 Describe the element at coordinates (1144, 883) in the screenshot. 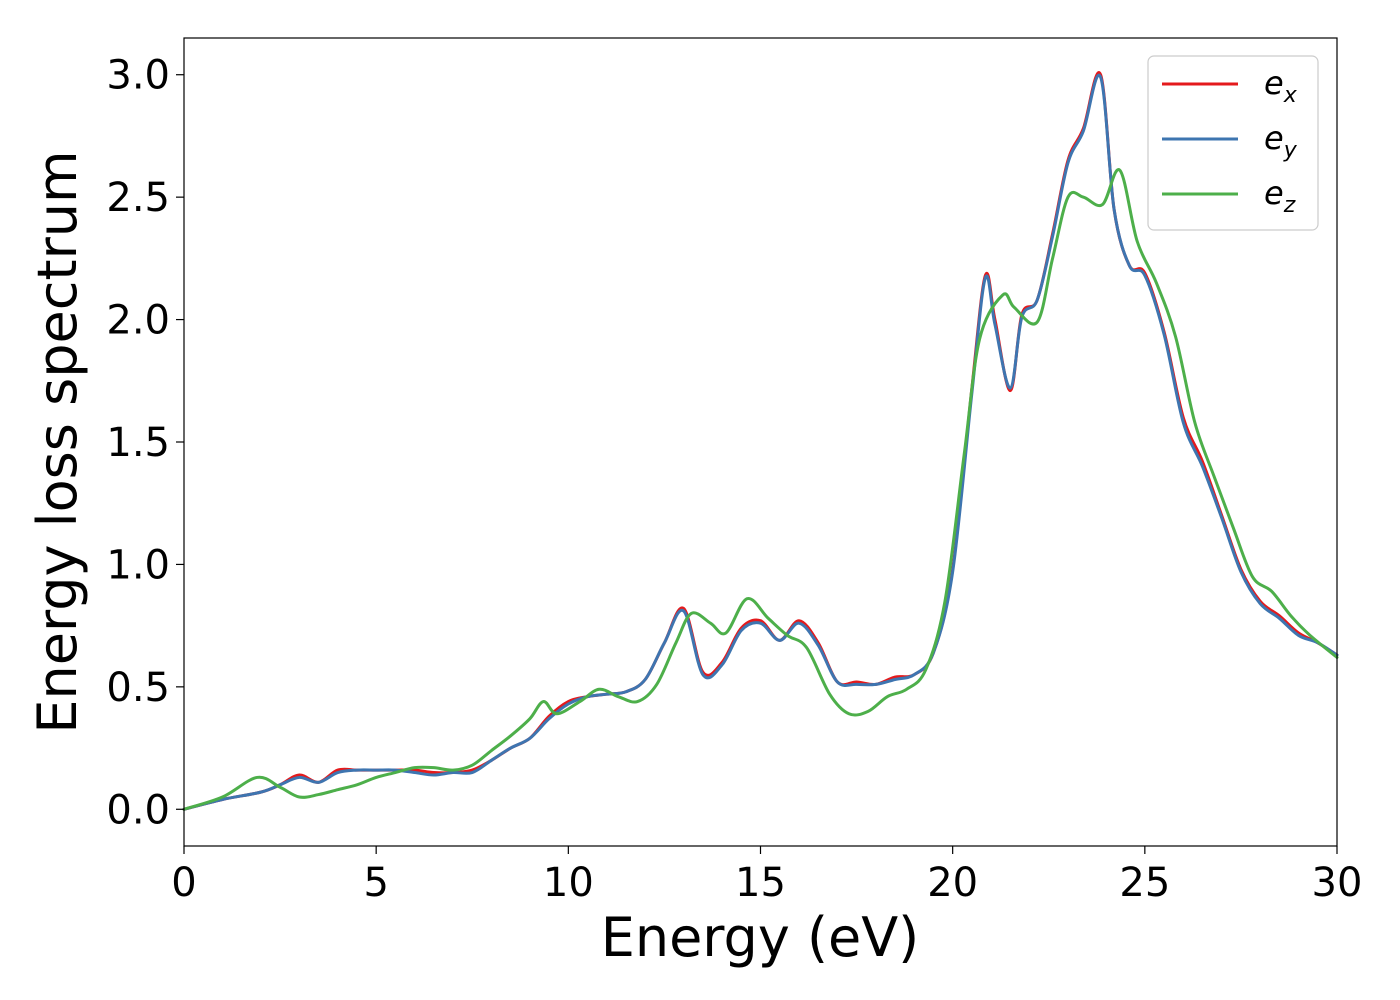

I see `x-tick-label: 25` at that location.